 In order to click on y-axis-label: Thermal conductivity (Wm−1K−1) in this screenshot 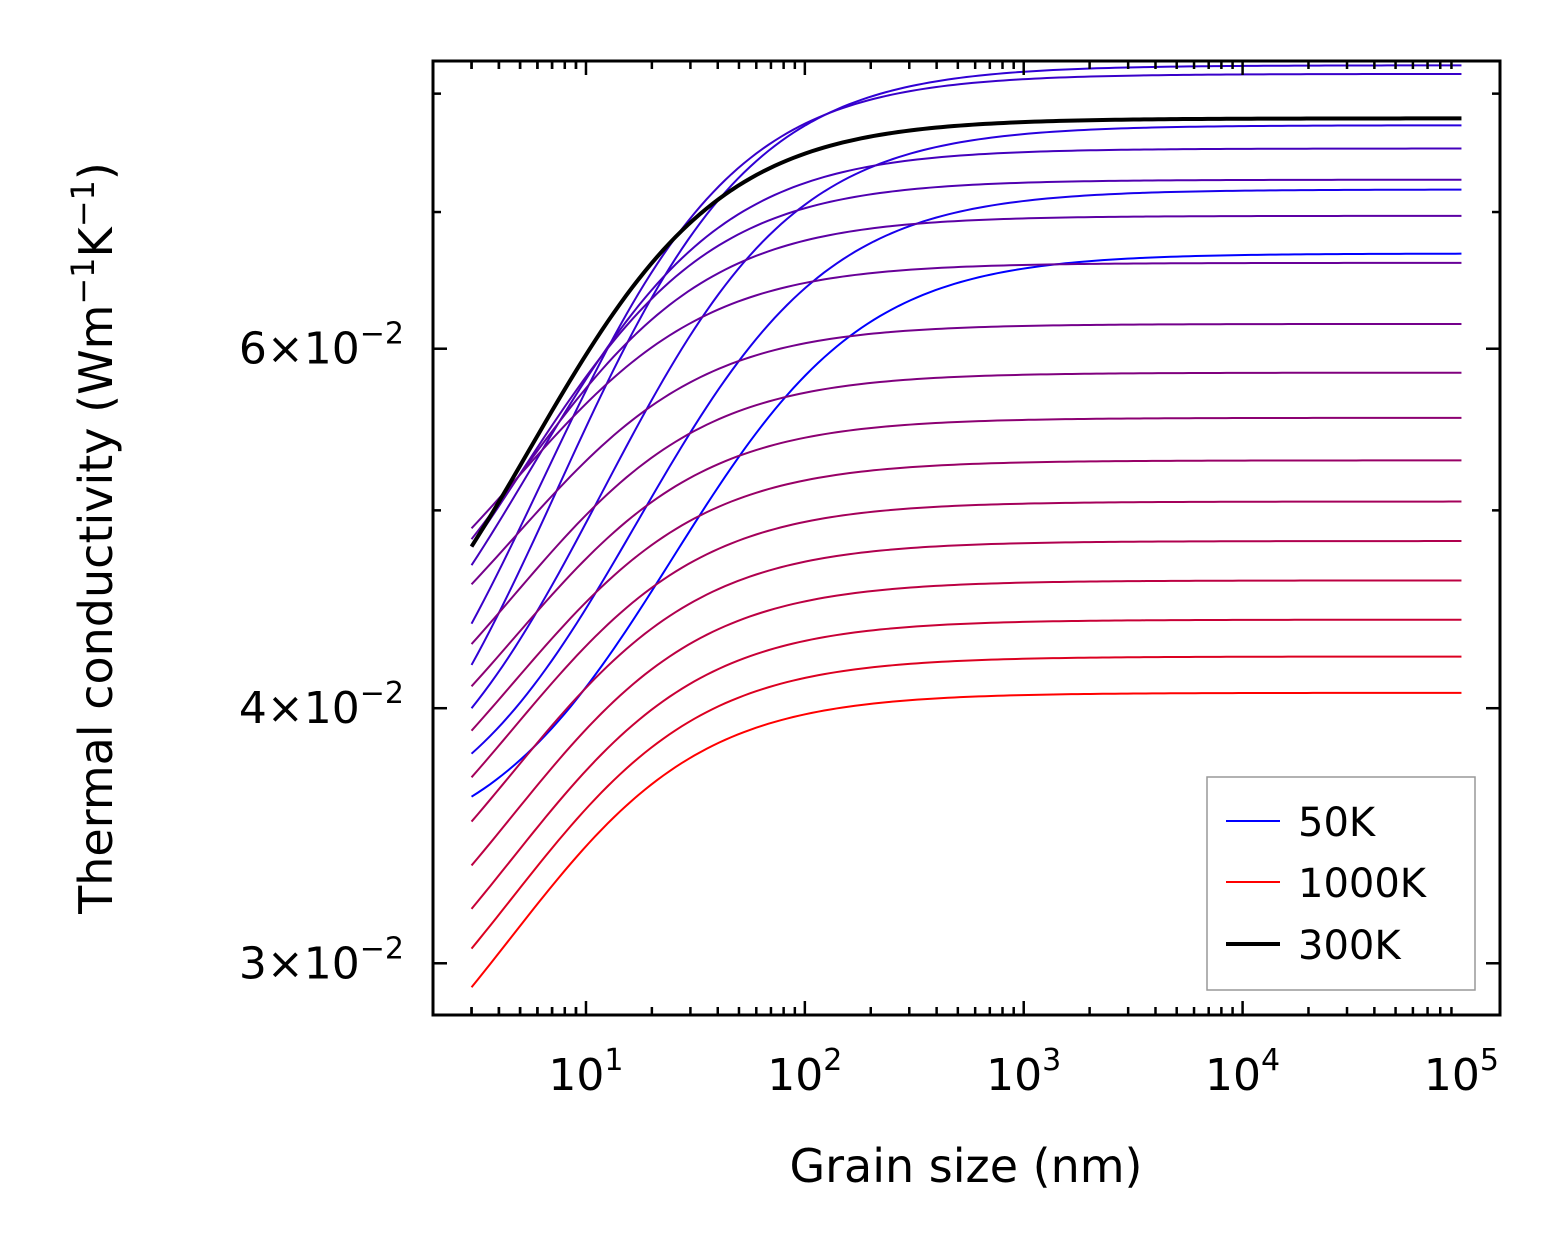, I will do `click(93, 538)`.